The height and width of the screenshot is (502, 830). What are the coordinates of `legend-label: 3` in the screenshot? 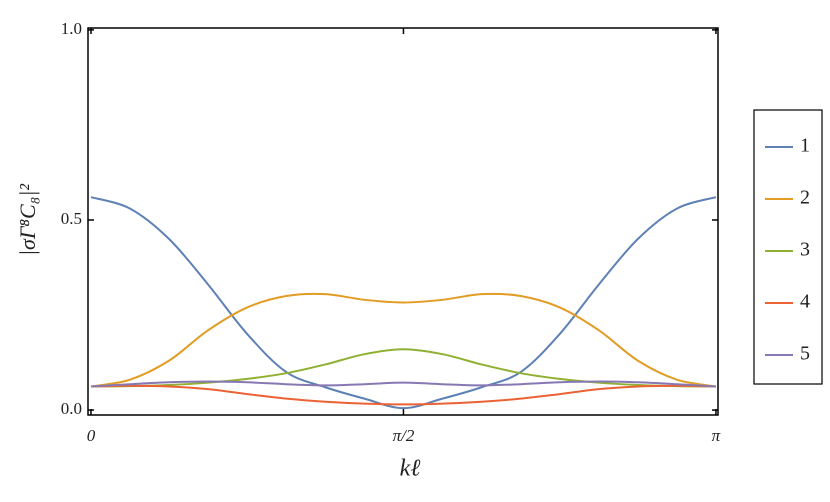 It's located at (805, 250).